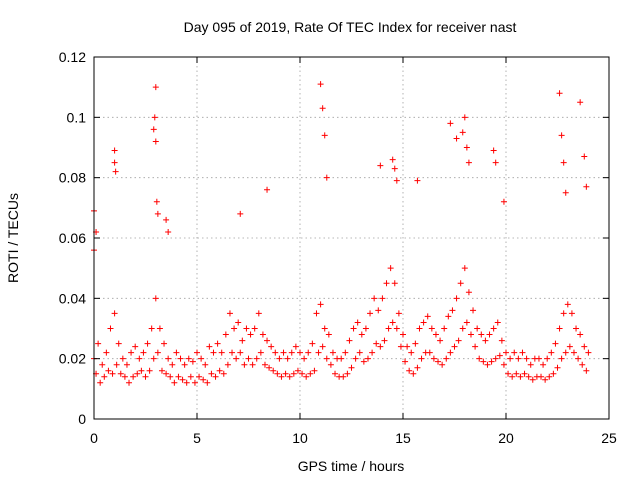  I want to click on y-tick-label: 0.12, so click(72, 57).